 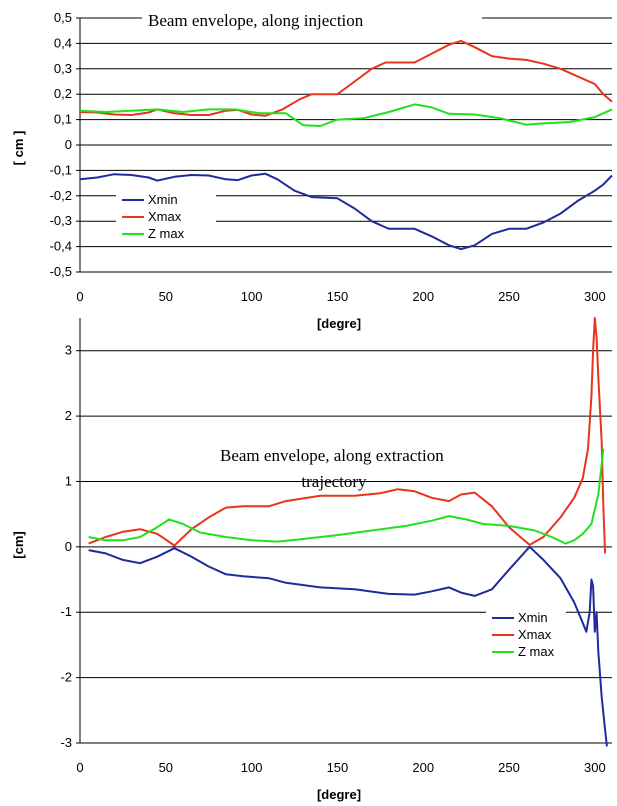 What do you see at coordinates (166, 767) in the screenshot?
I see `bottom-chart-xtick-label: 50` at bounding box center [166, 767].